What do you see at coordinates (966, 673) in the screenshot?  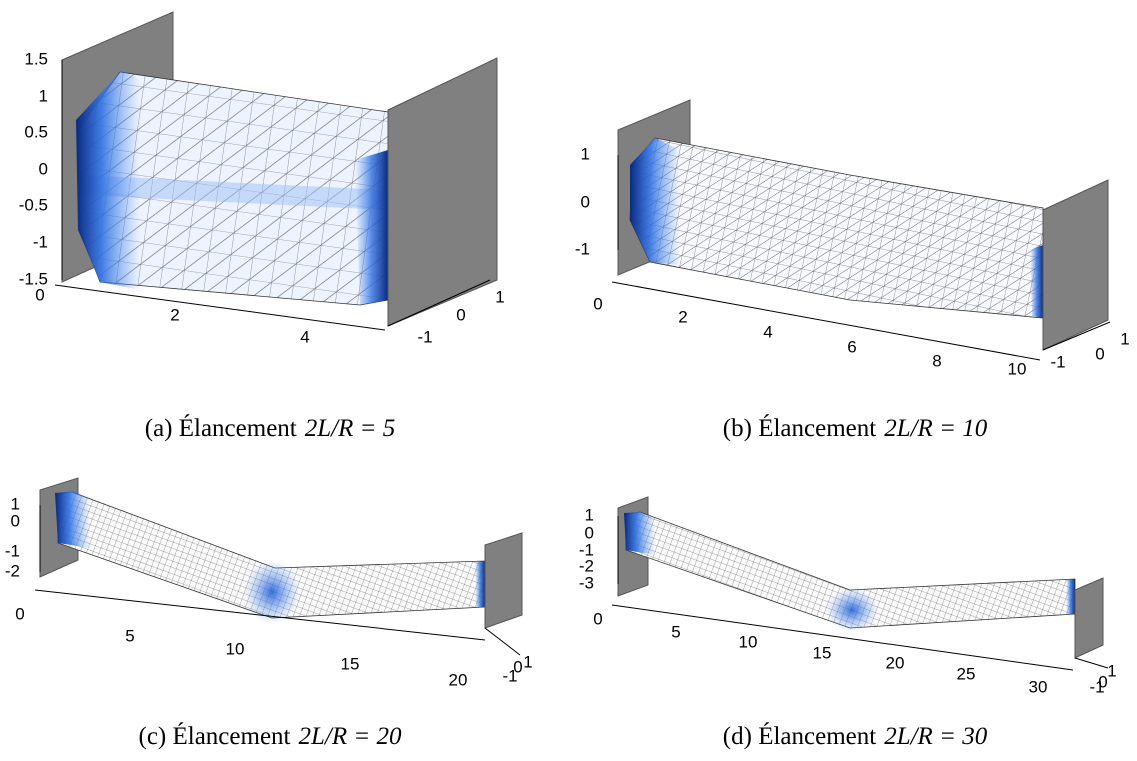 I see `x-tick-label: 25` at bounding box center [966, 673].